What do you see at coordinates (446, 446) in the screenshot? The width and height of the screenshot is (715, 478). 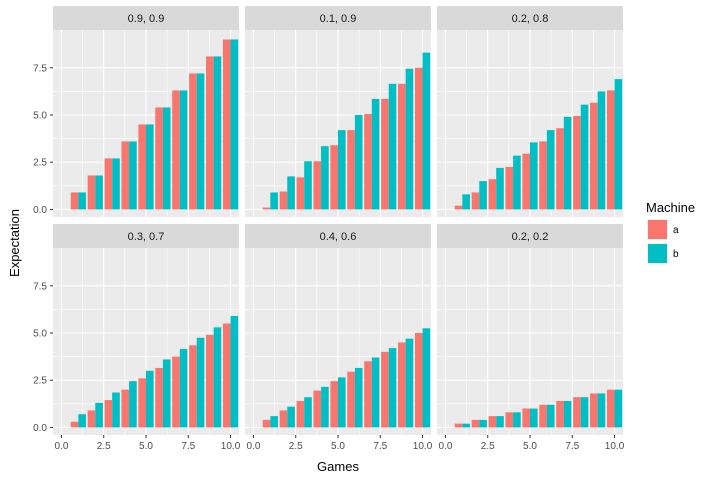 I see `x-tick-label: 0.0` at bounding box center [446, 446].